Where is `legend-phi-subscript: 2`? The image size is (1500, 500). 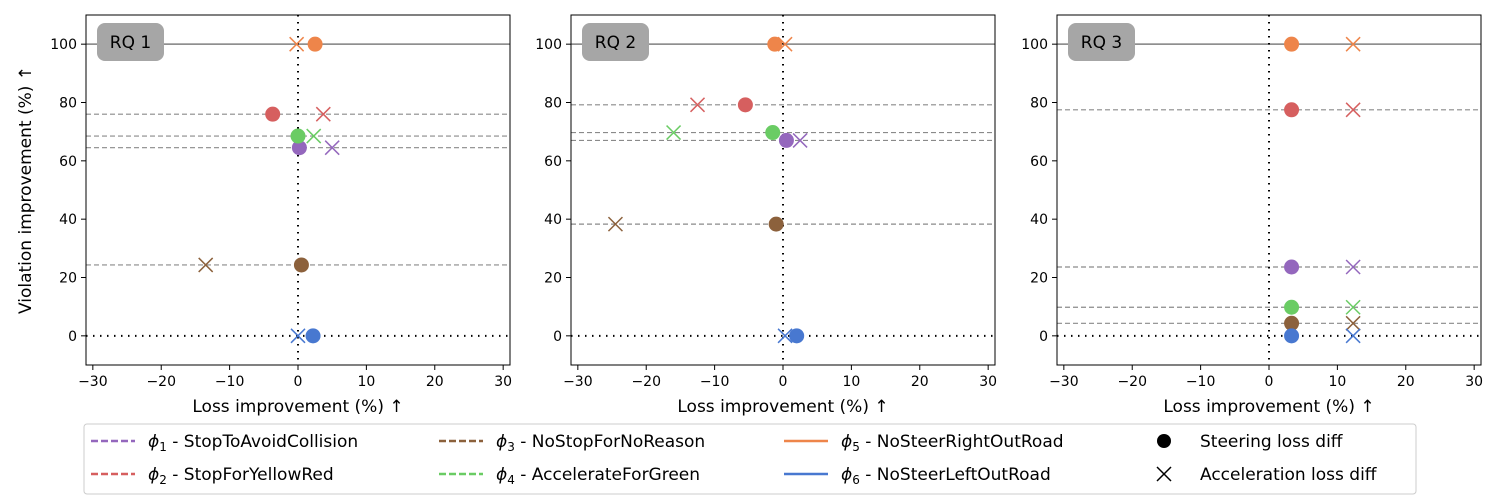
legend-phi-subscript: 2 is located at coordinates (163, 480).